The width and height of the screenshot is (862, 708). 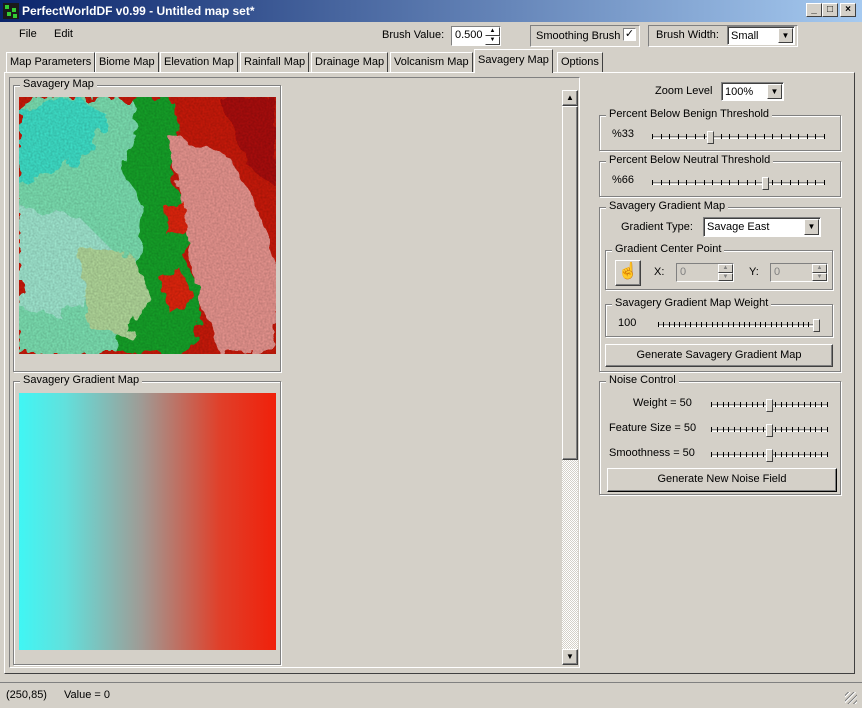 I want to click on zoom-level-select: 100% ▼, so click(x=752, y=91).